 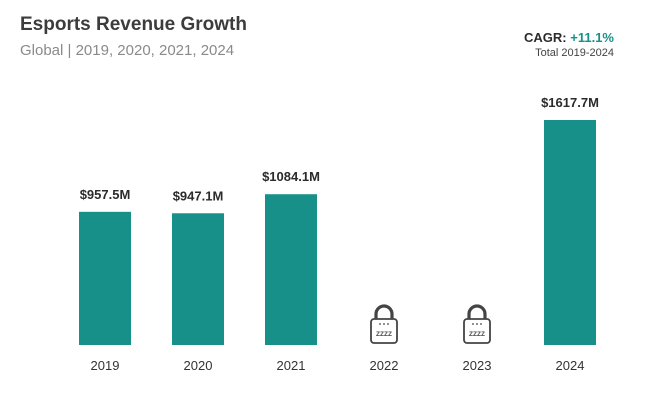 What do you see at coordinates (291, 365) in the screenshot?
I see `x-tick-label: 2021` at bounding box center [291, 365].